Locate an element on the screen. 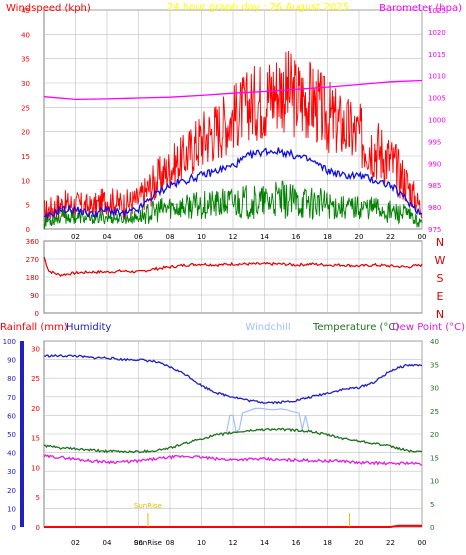 Image resolution: width=466 pixels, height=555 pixels. temperature-label: Temperature (°C) is located at coordinates (355, 327).